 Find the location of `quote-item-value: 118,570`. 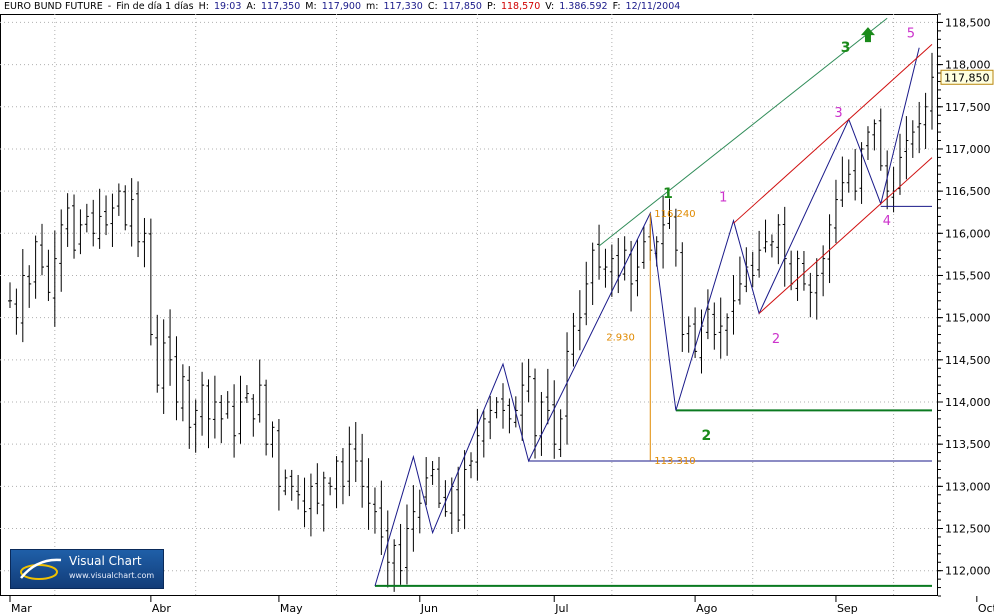

quote-item-value: 118,570 is located at coordinates (520, 6).